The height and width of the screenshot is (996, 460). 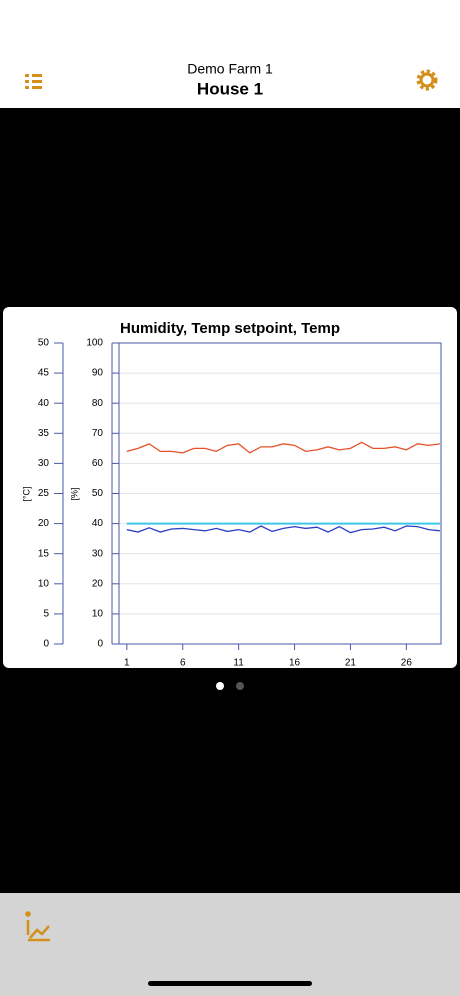 What do you see at coordinates (240, 686) in the screenshot?
I see `page-dot` at bounding box center [240, 686].